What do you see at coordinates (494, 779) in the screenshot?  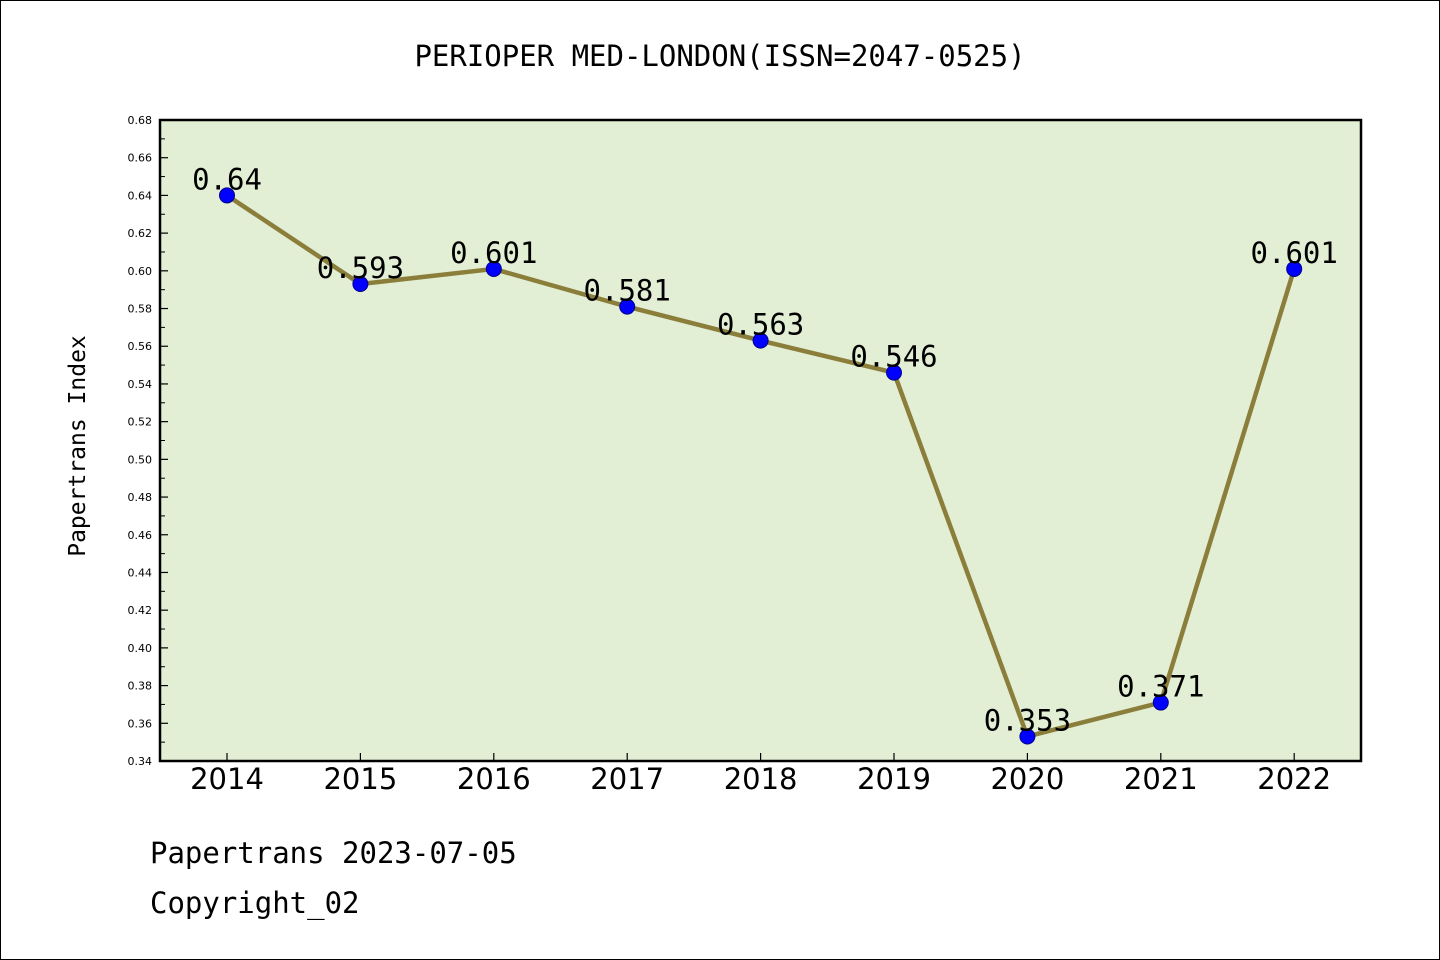 I see `x-tick-label: 2016` at bounding box center [494, 779].